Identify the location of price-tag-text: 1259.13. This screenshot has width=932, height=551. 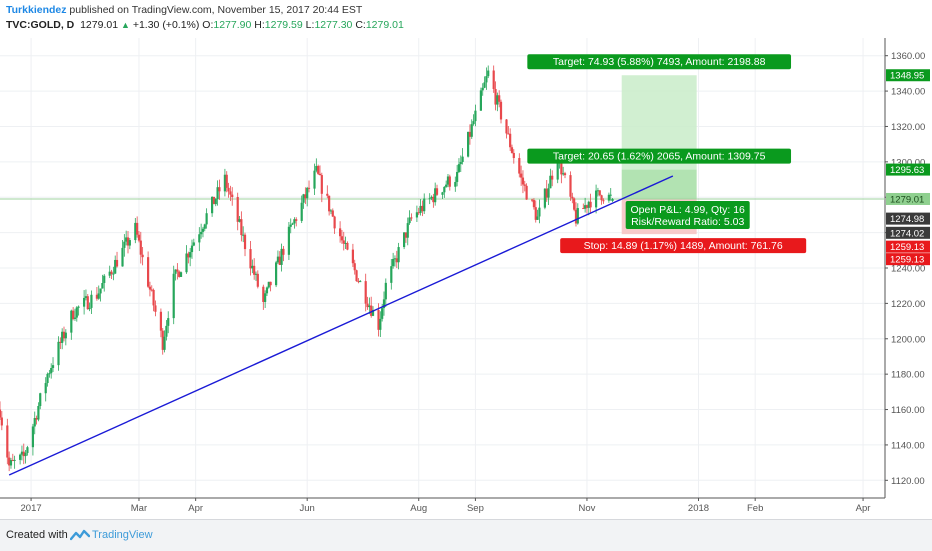
(907, 247).